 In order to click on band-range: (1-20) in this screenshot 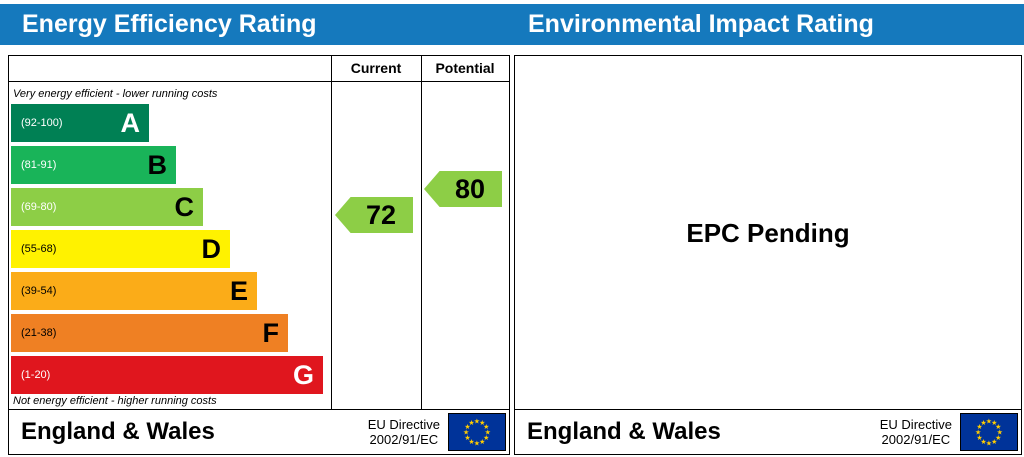, I will do `click(36, 375)`.